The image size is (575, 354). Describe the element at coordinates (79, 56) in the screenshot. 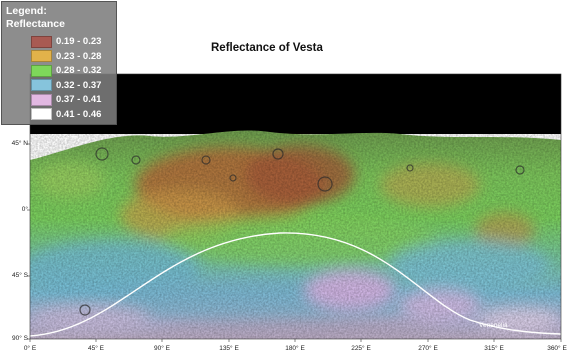

I see `legend-item-label: 0.23 - 0.28` at that location.